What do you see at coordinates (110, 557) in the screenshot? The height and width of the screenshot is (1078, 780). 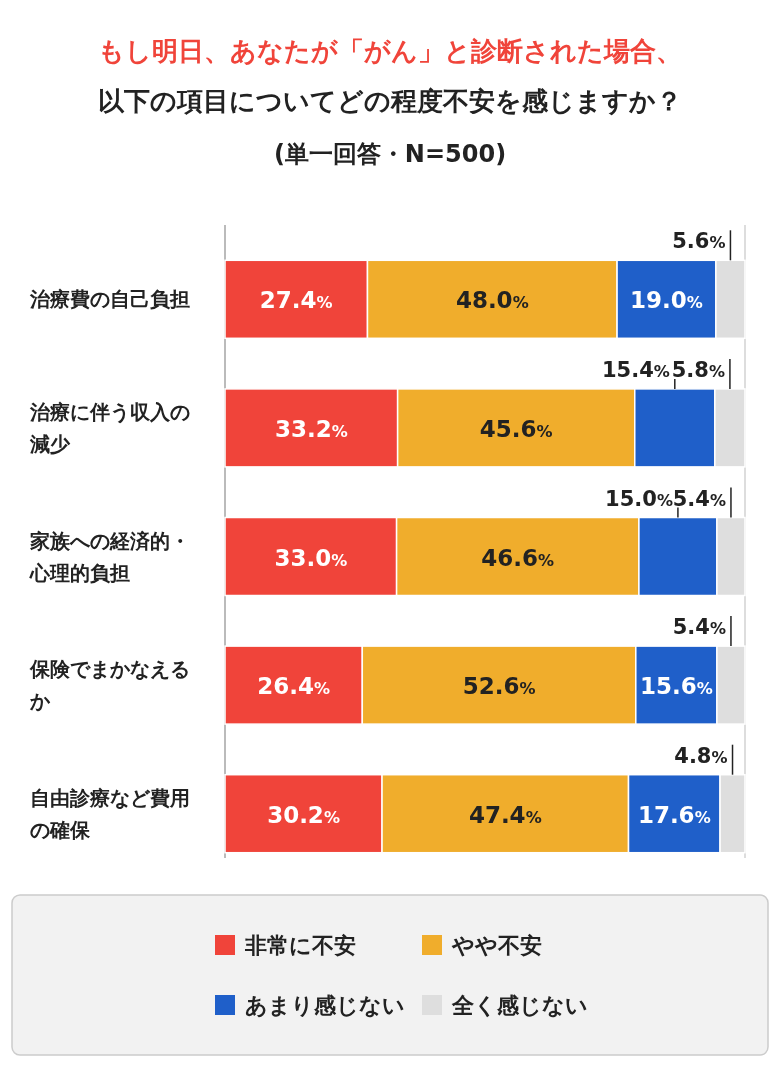 I see `y-tick-label: 家族への経済的・心理的負担` at bounding box center [110, 557].